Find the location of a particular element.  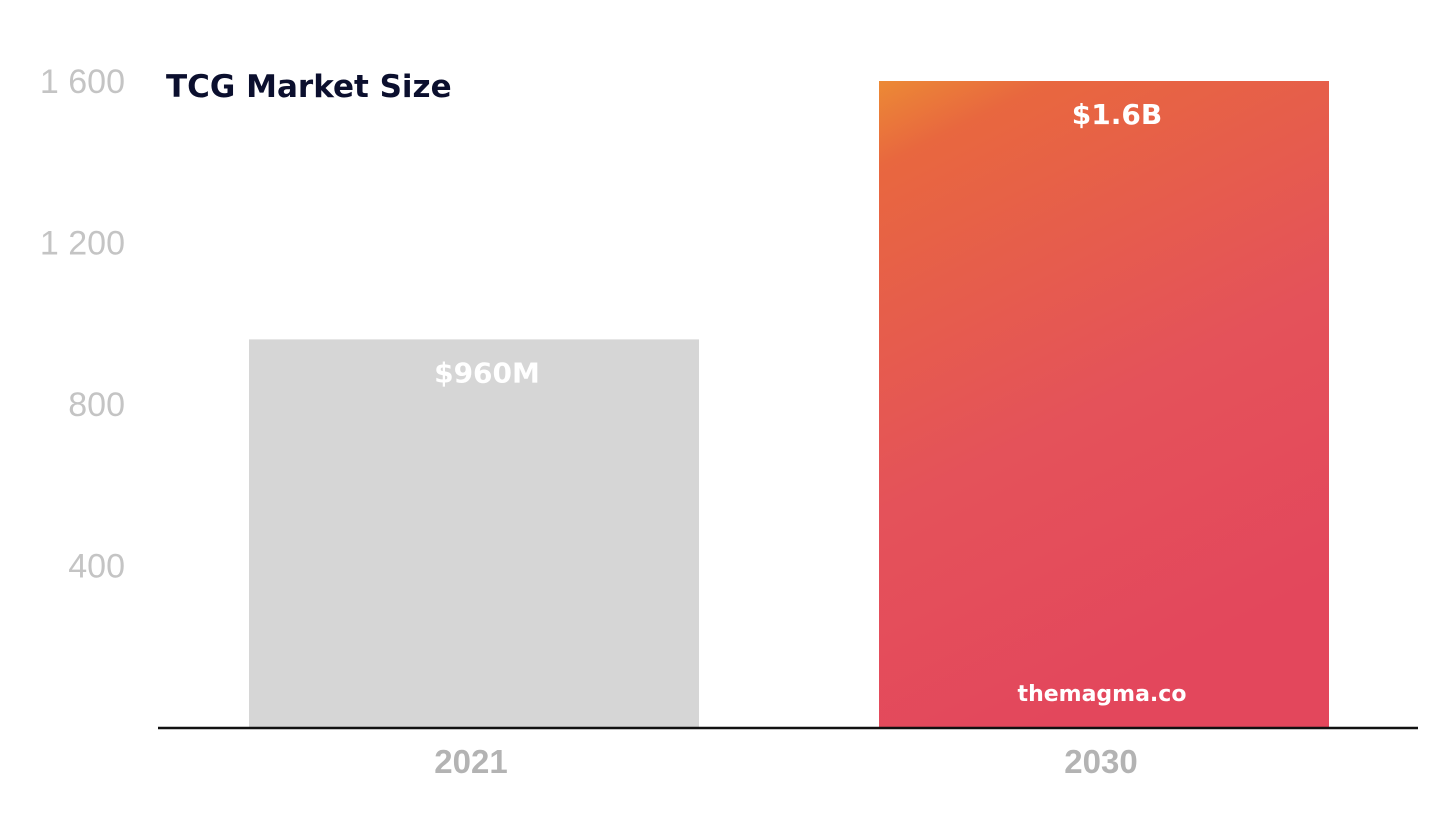

y-tick-label: 400 is located at coordinates (96, 567).